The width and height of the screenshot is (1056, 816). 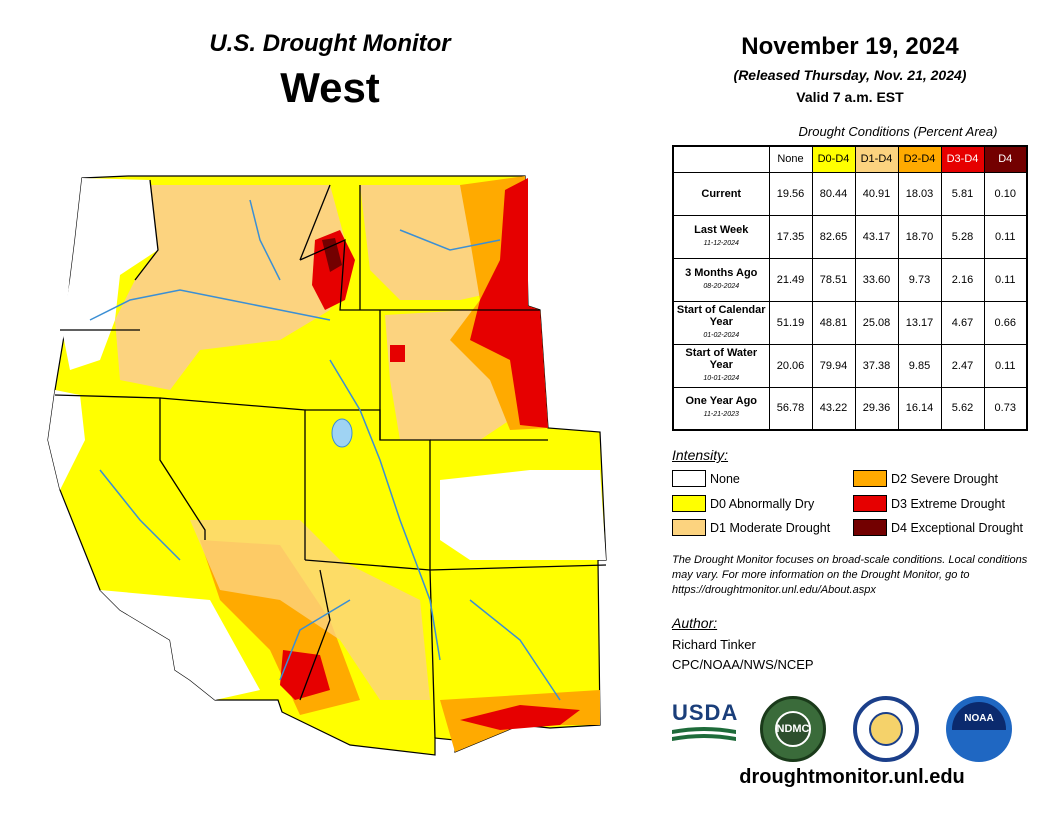 I want to click on row-label: One Year Ago 11-21-2023, so click(x=721, y=408).